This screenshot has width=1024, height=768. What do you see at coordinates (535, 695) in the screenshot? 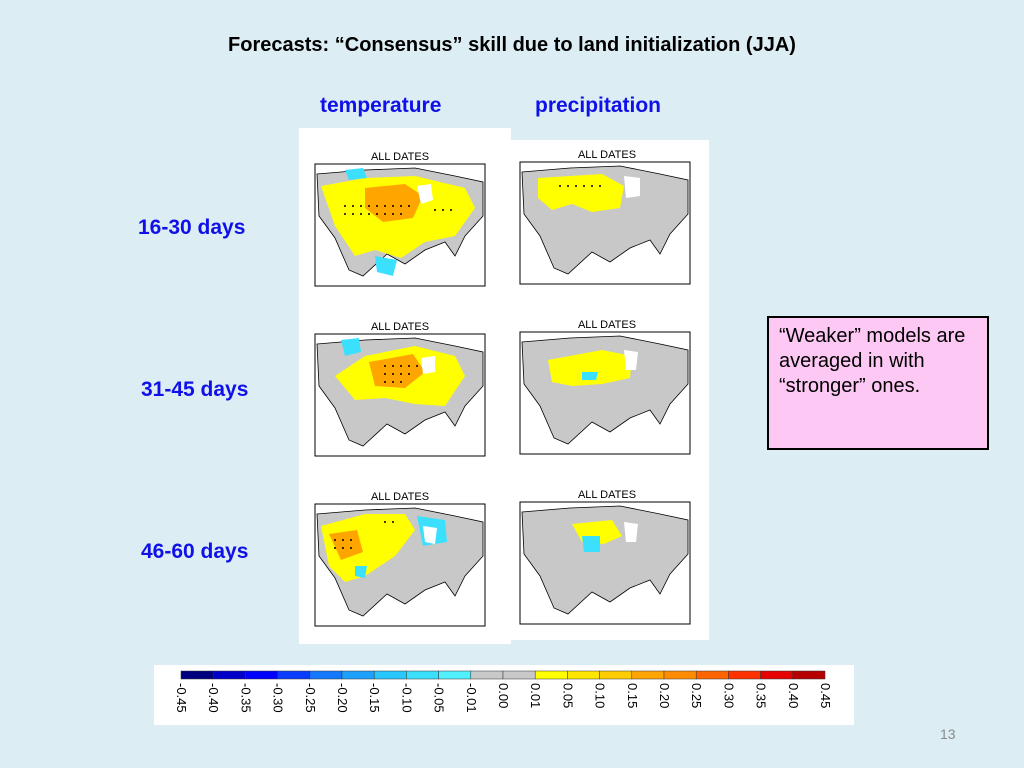
I see `colorbar-label: 0.01` at bounding box center [535, 695].